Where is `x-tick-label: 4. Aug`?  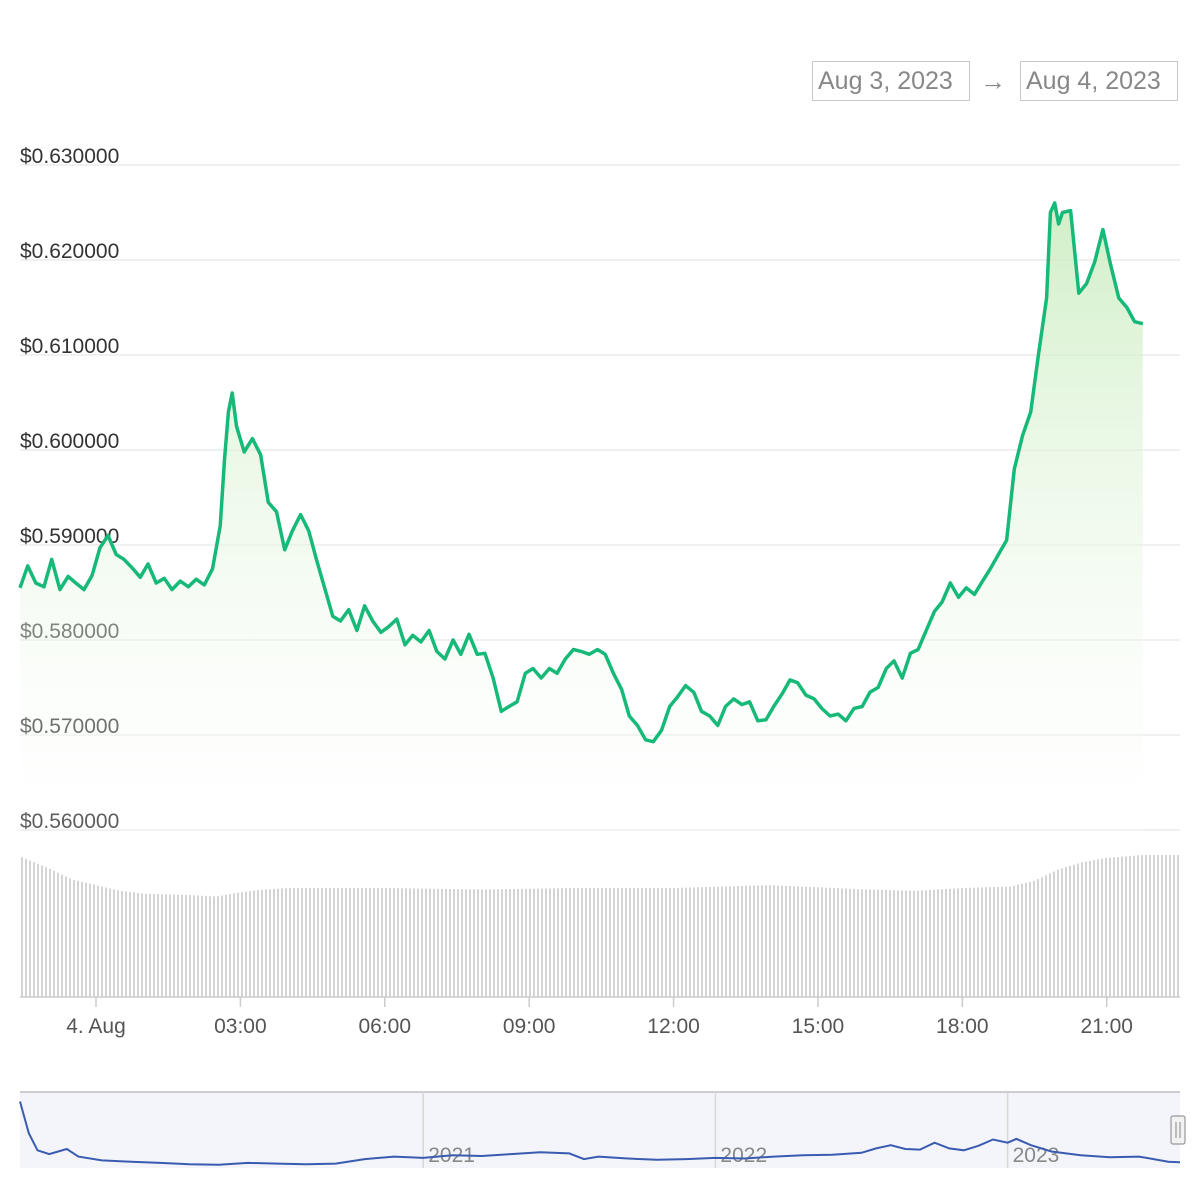
x-tick-label: 4. Aug is located at coordinates (96, 1026).